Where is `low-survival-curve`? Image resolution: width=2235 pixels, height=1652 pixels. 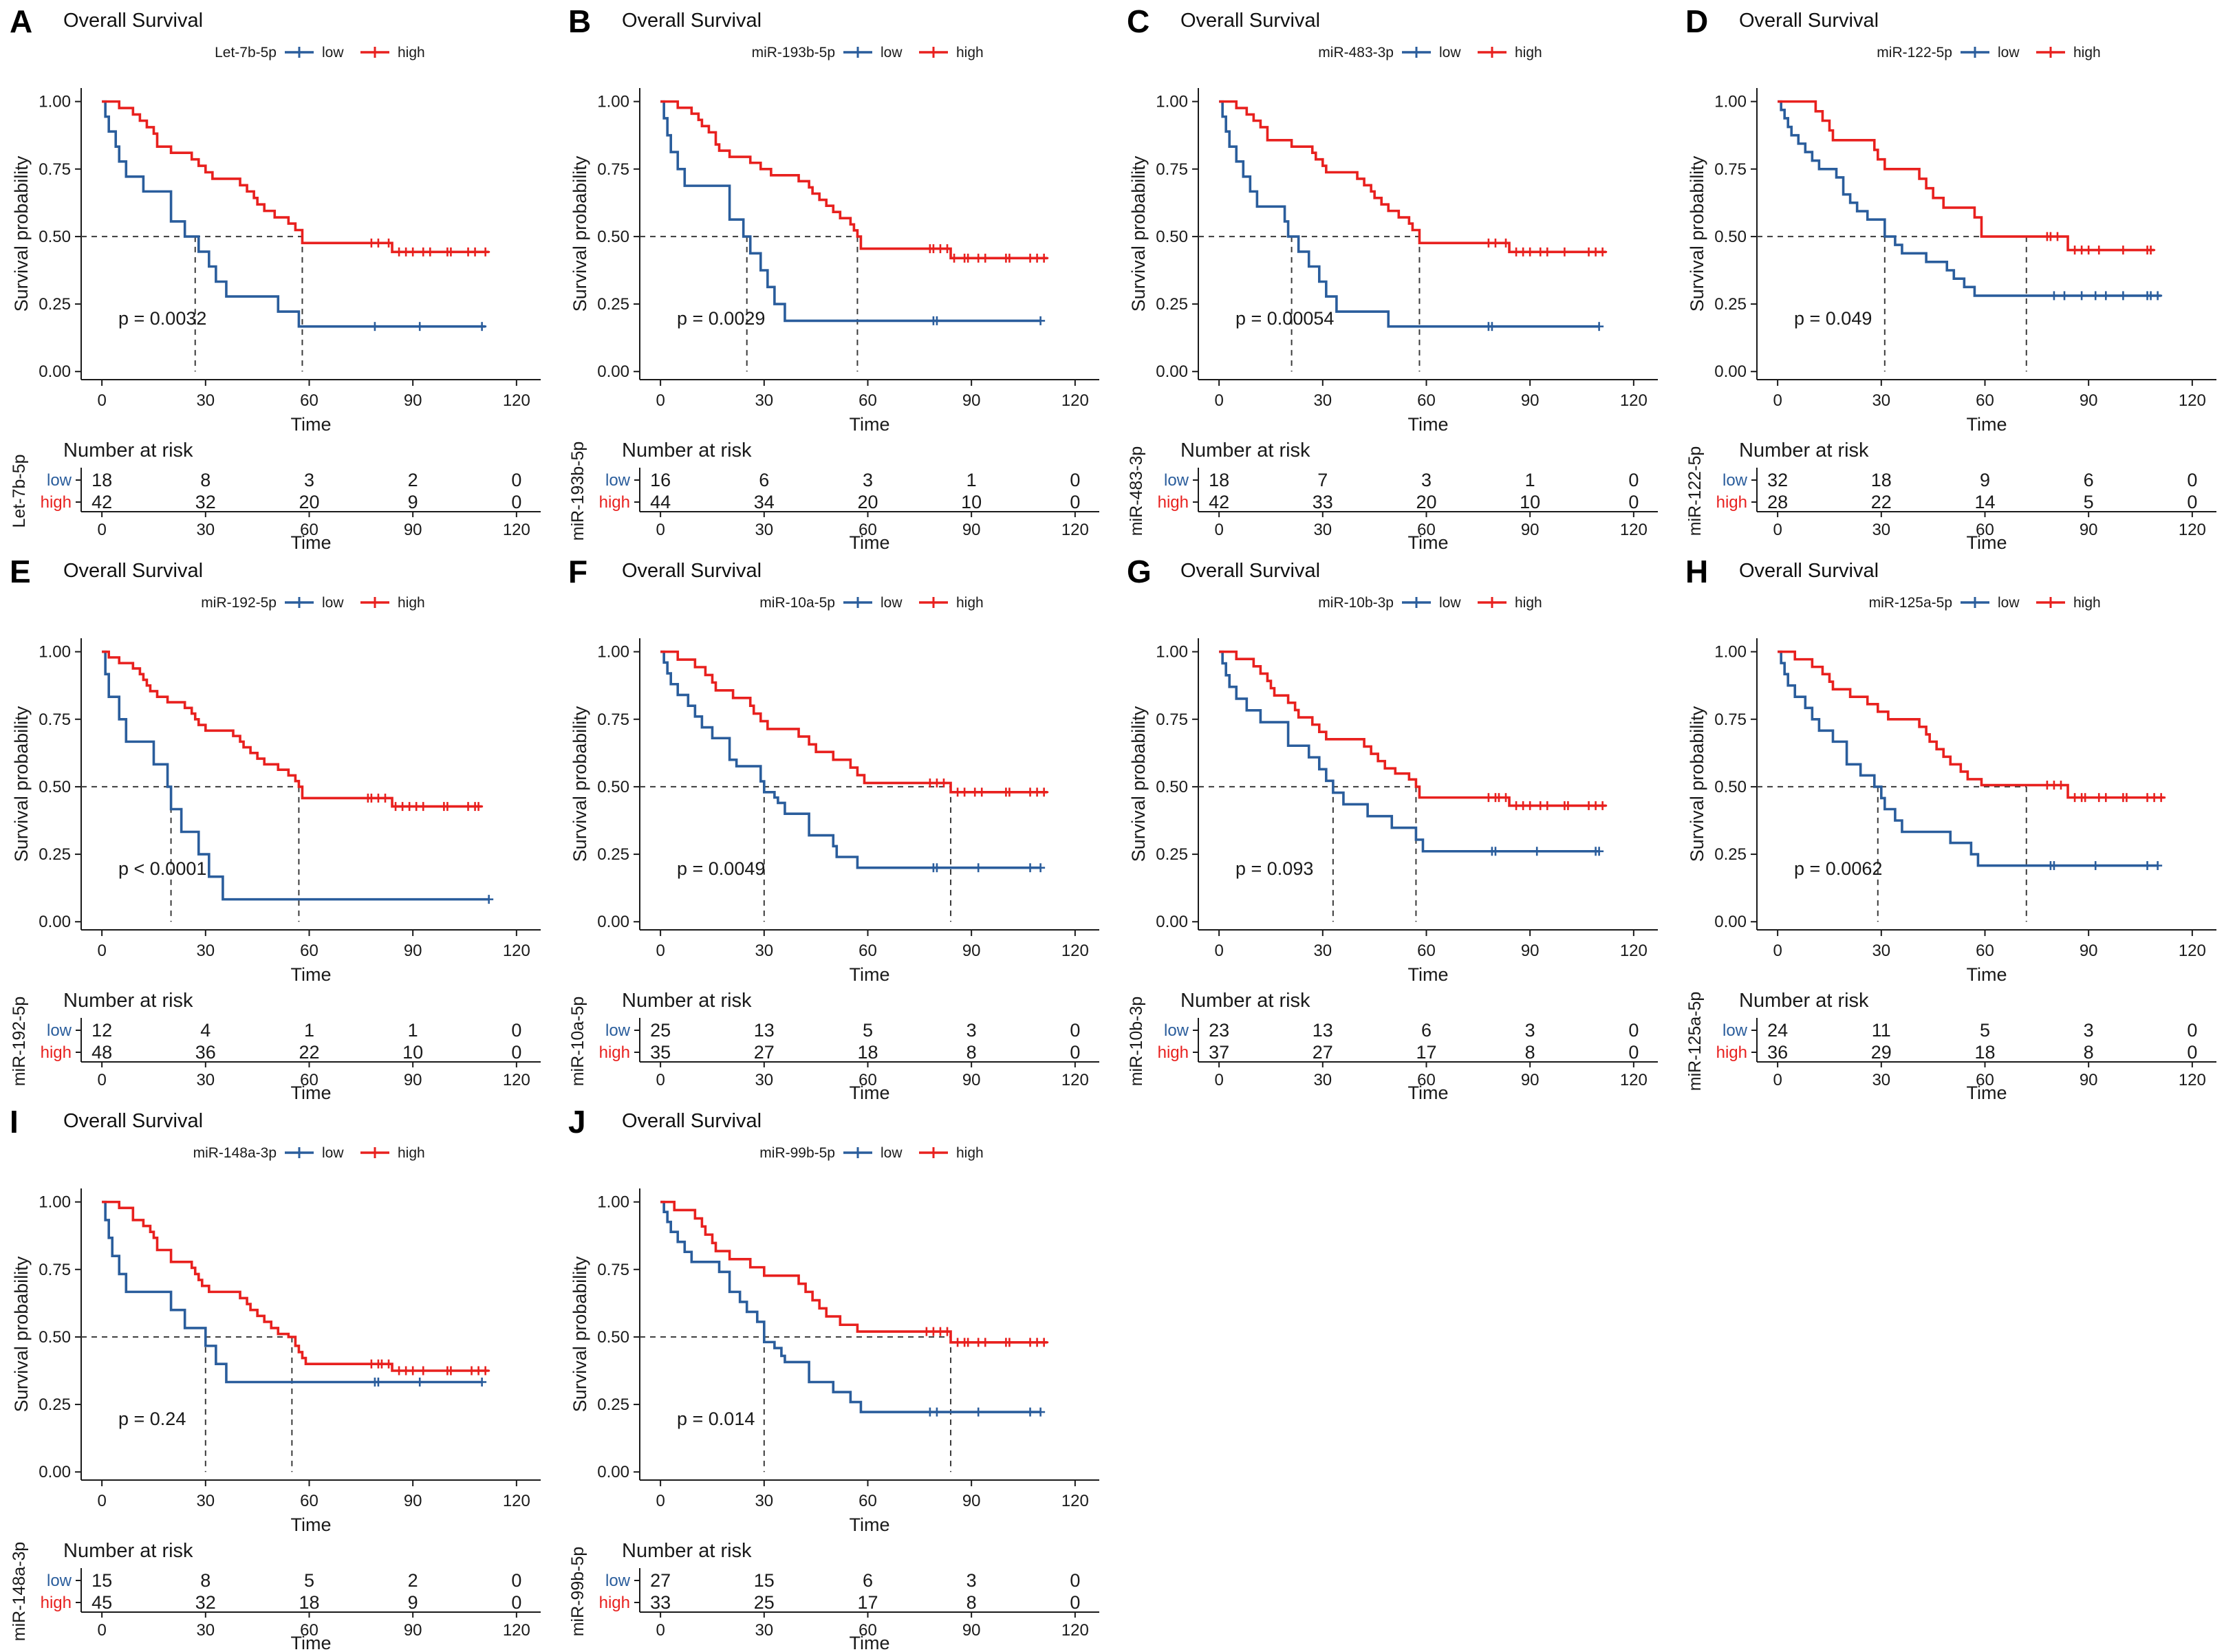 low-survival-curve is located at coordinates (292, 1292).